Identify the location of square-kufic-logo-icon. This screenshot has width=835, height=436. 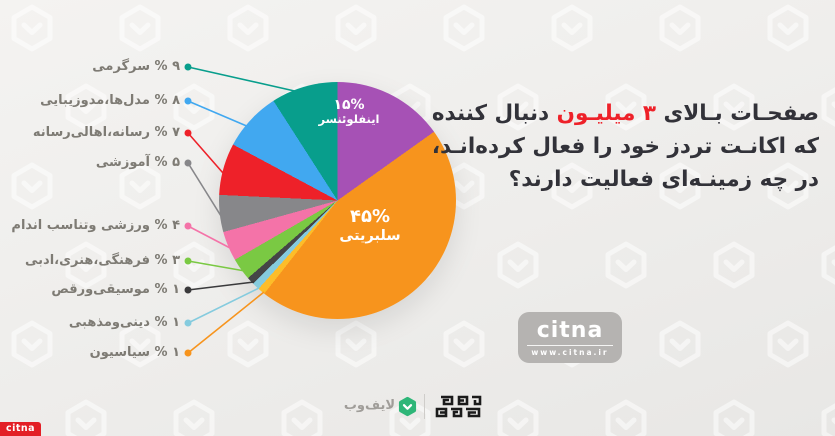
(458, 406).